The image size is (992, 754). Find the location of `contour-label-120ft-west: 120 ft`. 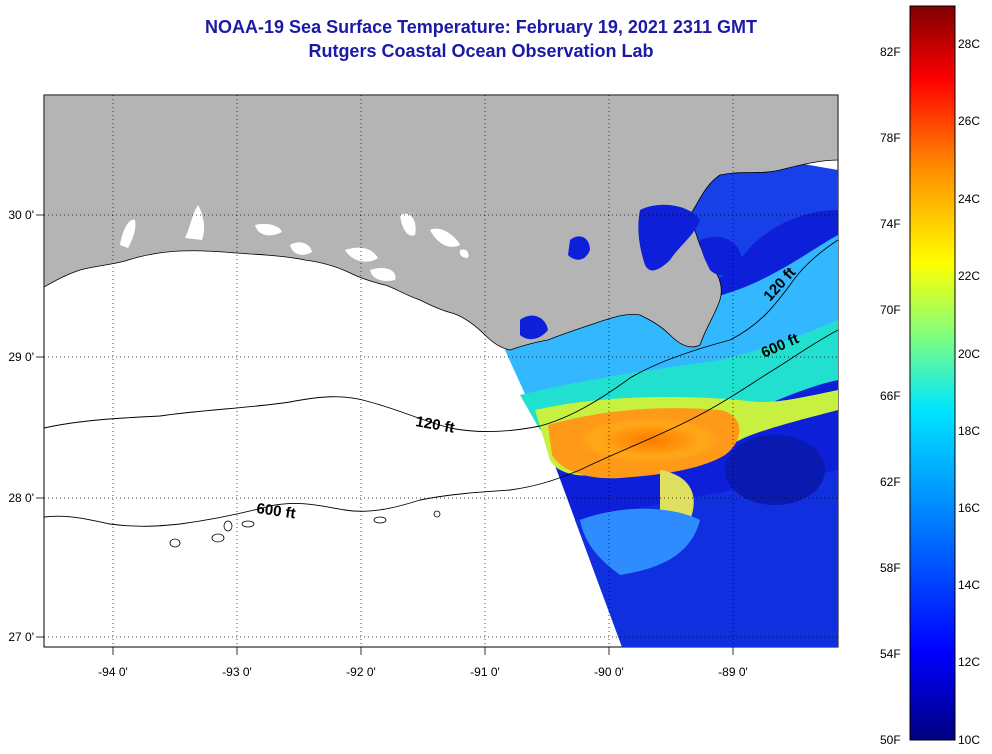

contour-label-120ft-west: 120 ft is located at coordinates (435, 425).